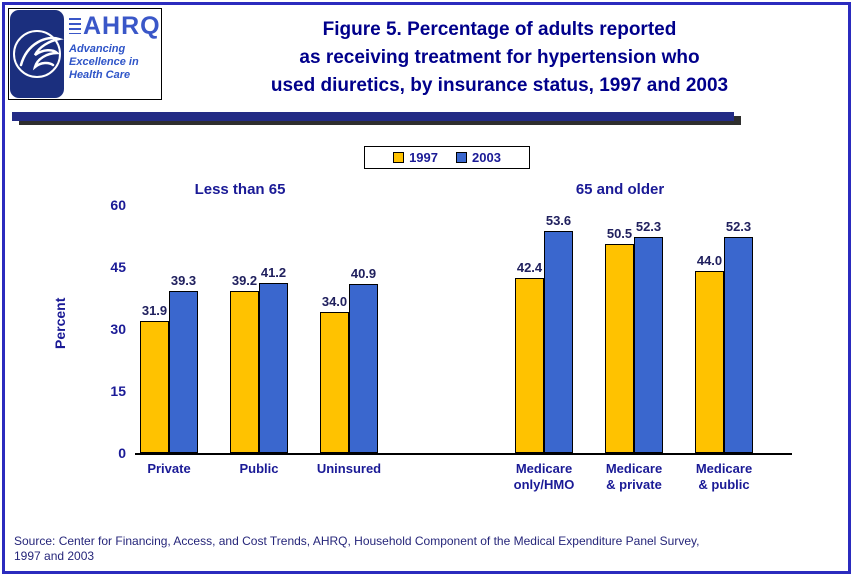 The image size is (853, 576). I want to click on y-tick-30: 30, so click(118, 329).